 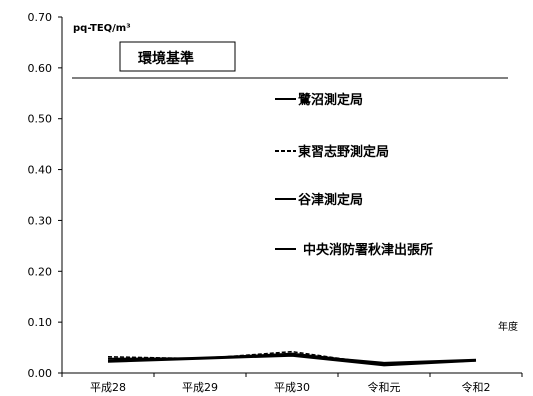 I want to click on x-tick-label: 令和2, so click(x=476, y=387).